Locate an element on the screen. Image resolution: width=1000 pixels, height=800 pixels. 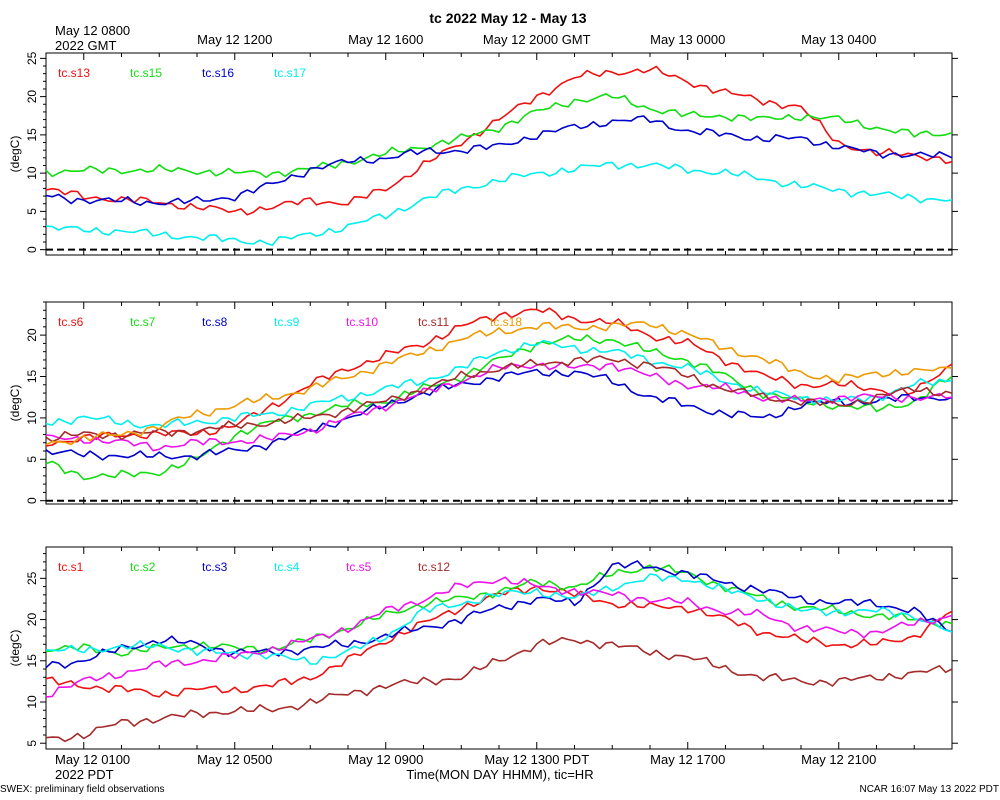
series-line-tc-s10 is located at coordinates (499, 406).